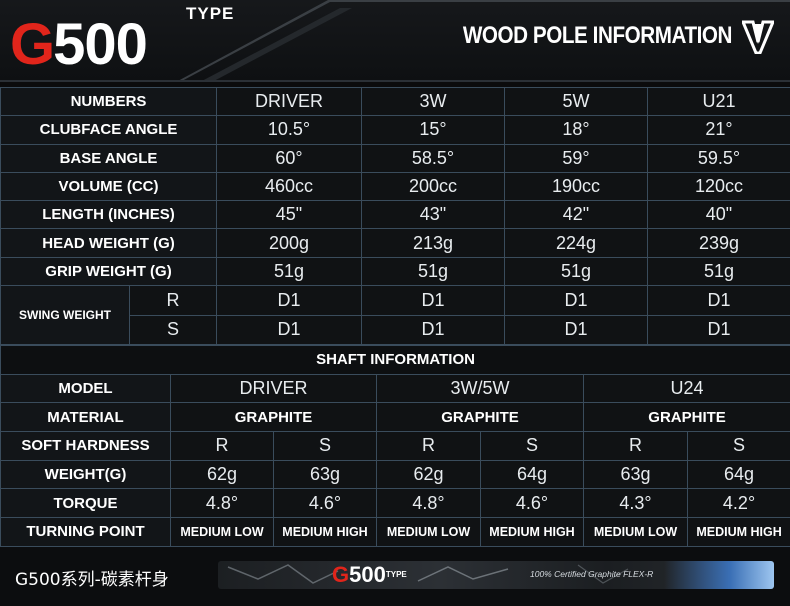 This screenshot has height=606, width=790. What do you see at coordinates (576, 101) in the screenshot?
I see `column-header-5w: 5W` at bounding box center [576, 101].